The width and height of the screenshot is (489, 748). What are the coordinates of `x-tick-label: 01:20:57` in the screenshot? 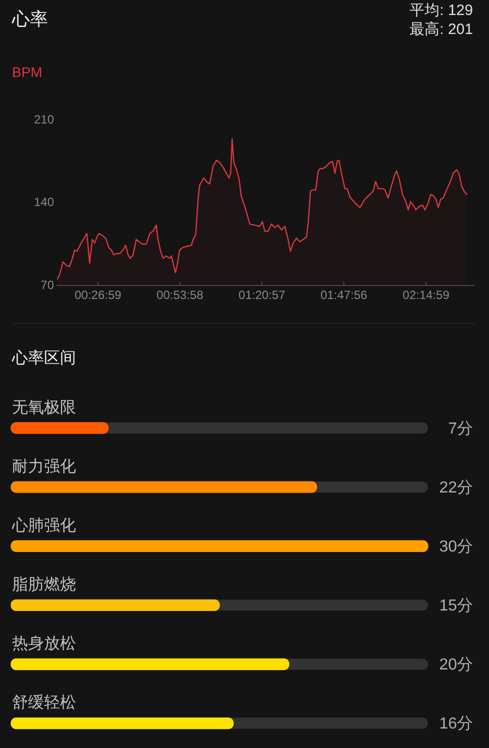 It's located at (262, 295).